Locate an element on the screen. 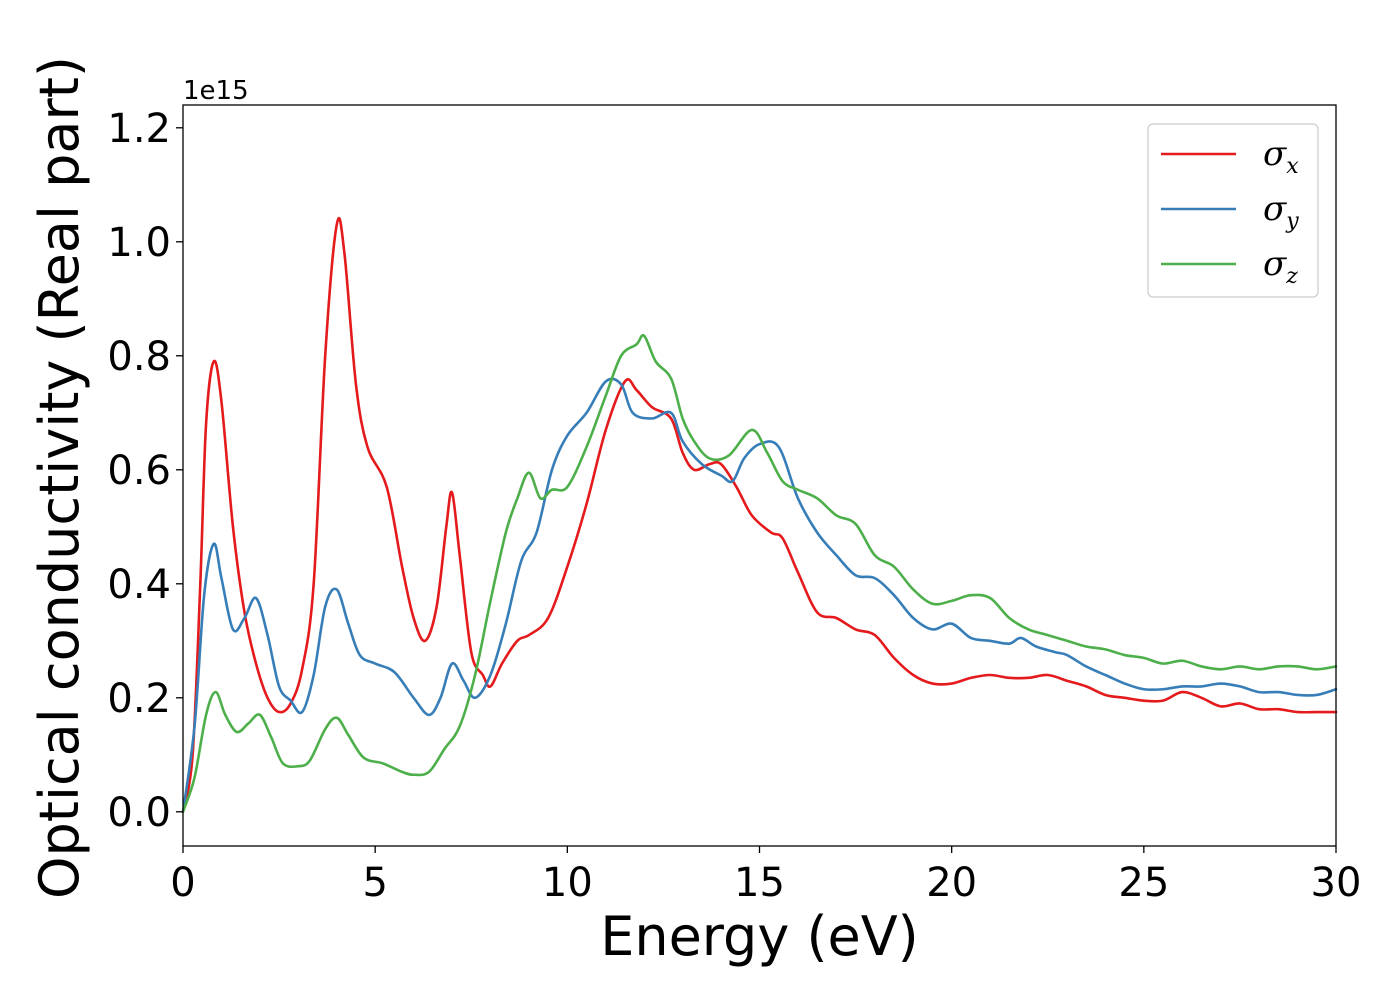 The height and width of the screenshot is (1000, 1400). y-tick-label: 0.8 is located at coordinates (139, 357).